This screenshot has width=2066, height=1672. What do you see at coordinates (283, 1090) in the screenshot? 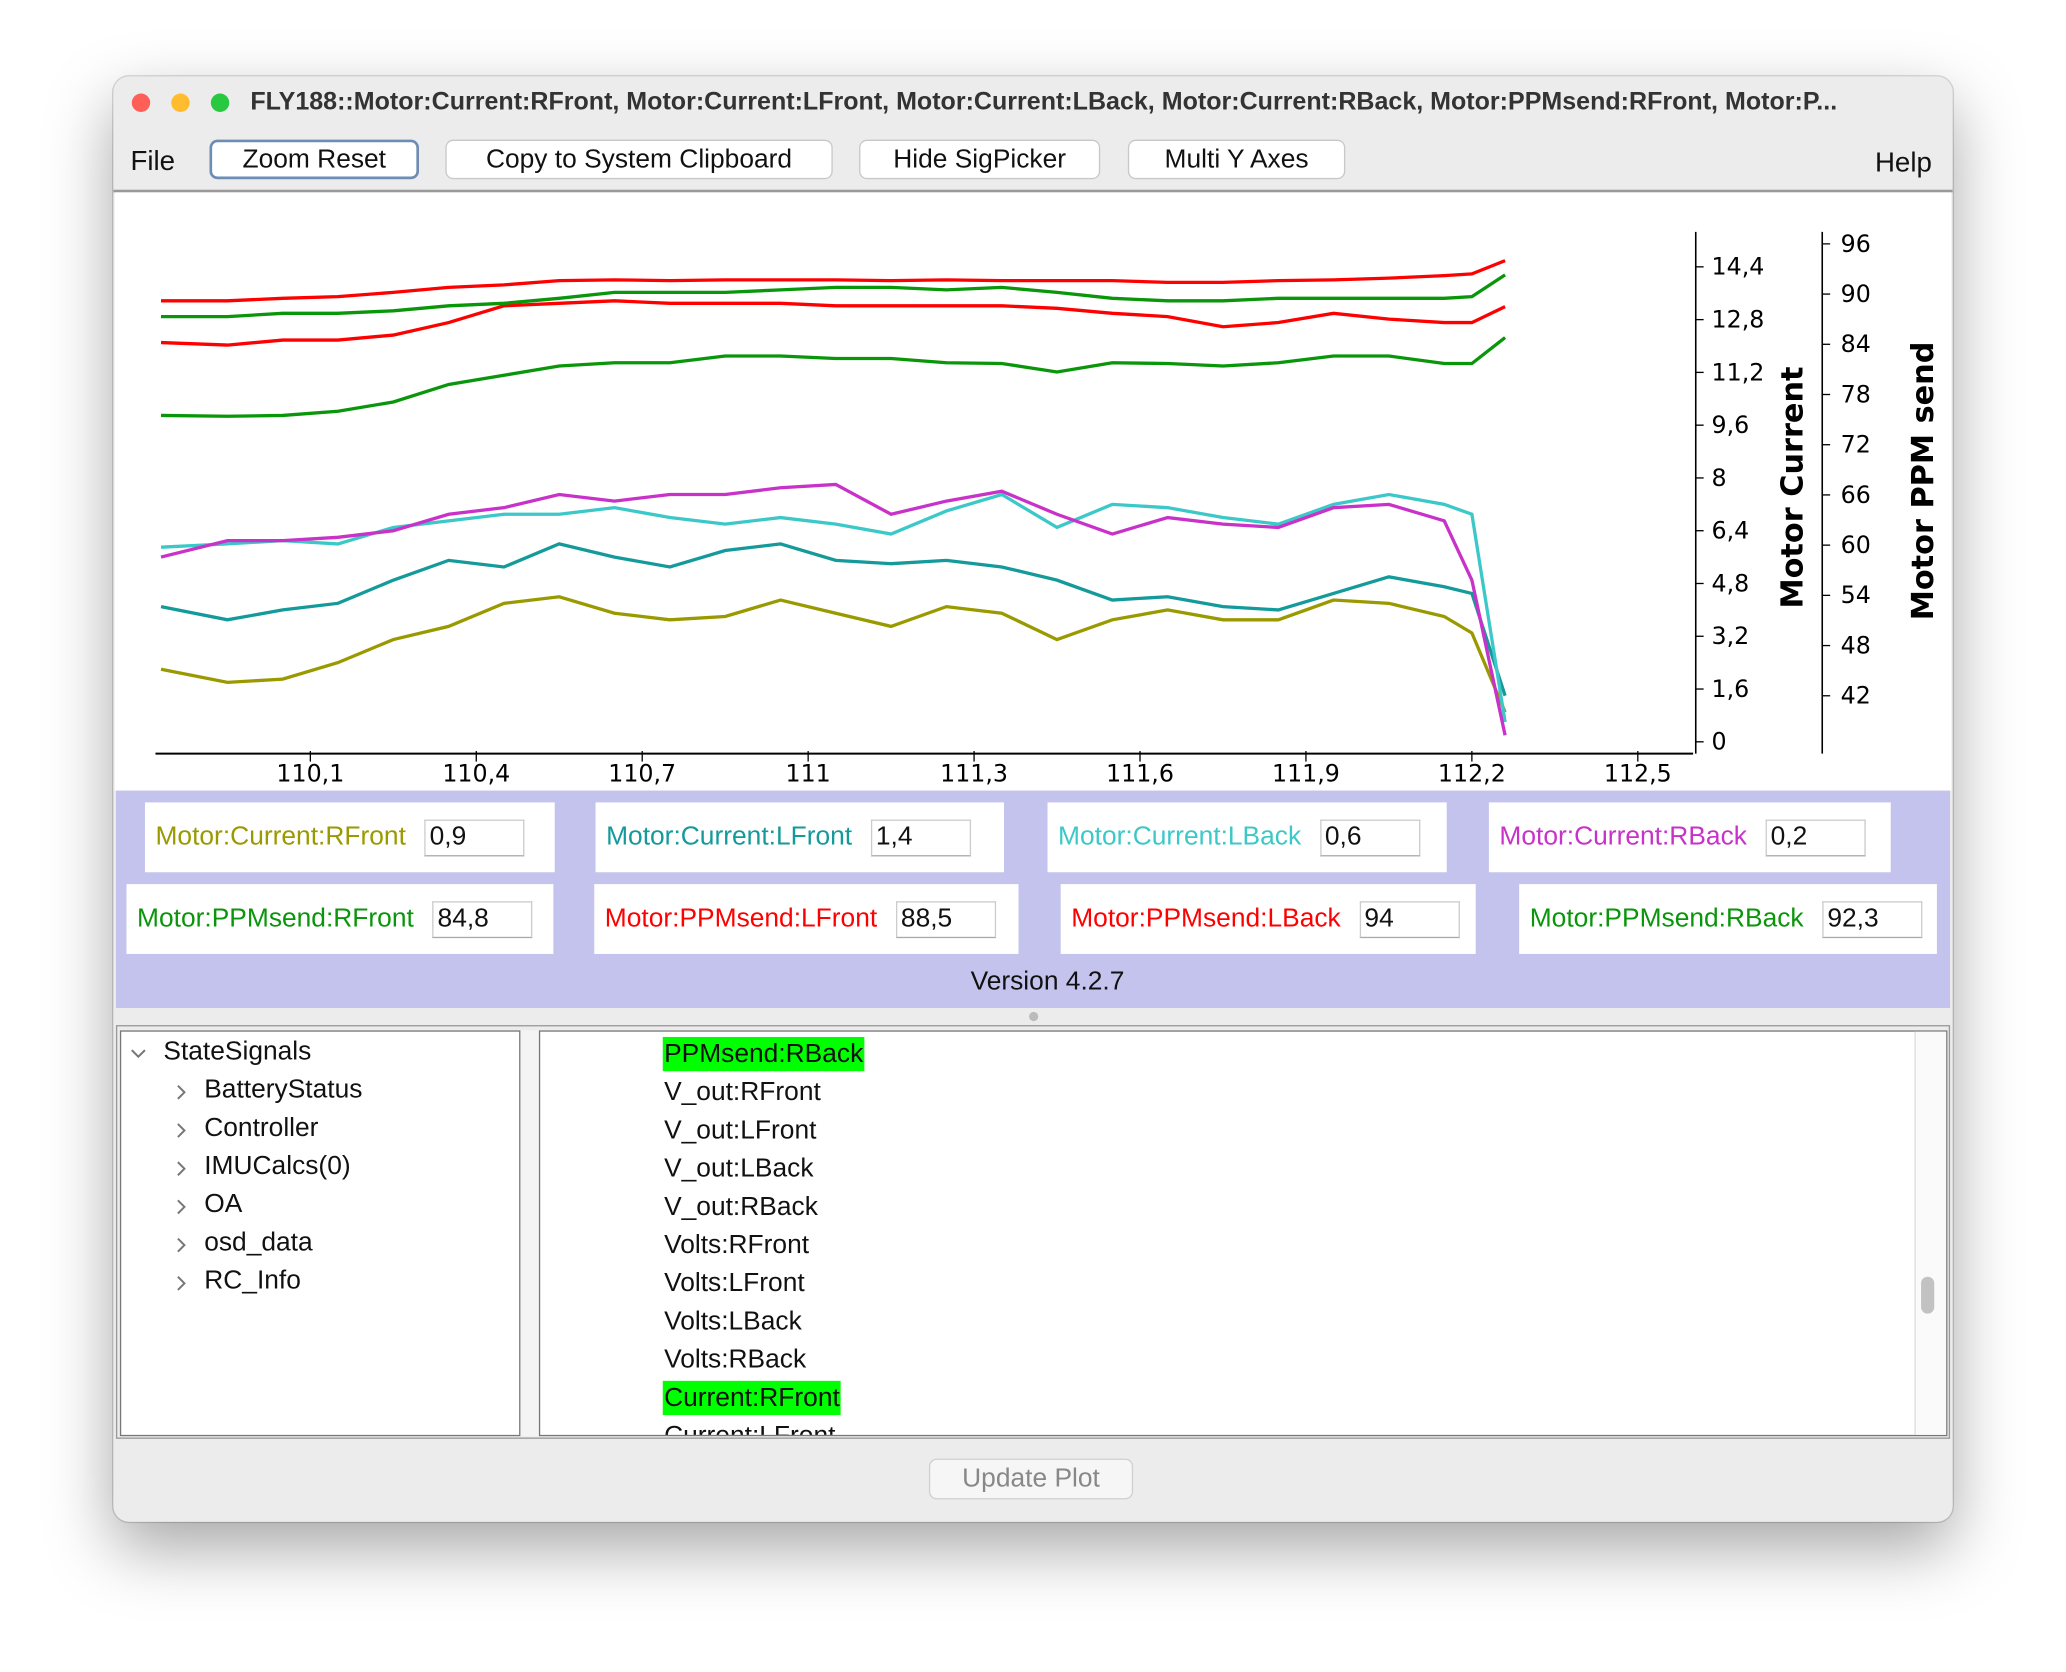
I see `tree-node: BatteryStatus` at bounding box center [283, 1090].